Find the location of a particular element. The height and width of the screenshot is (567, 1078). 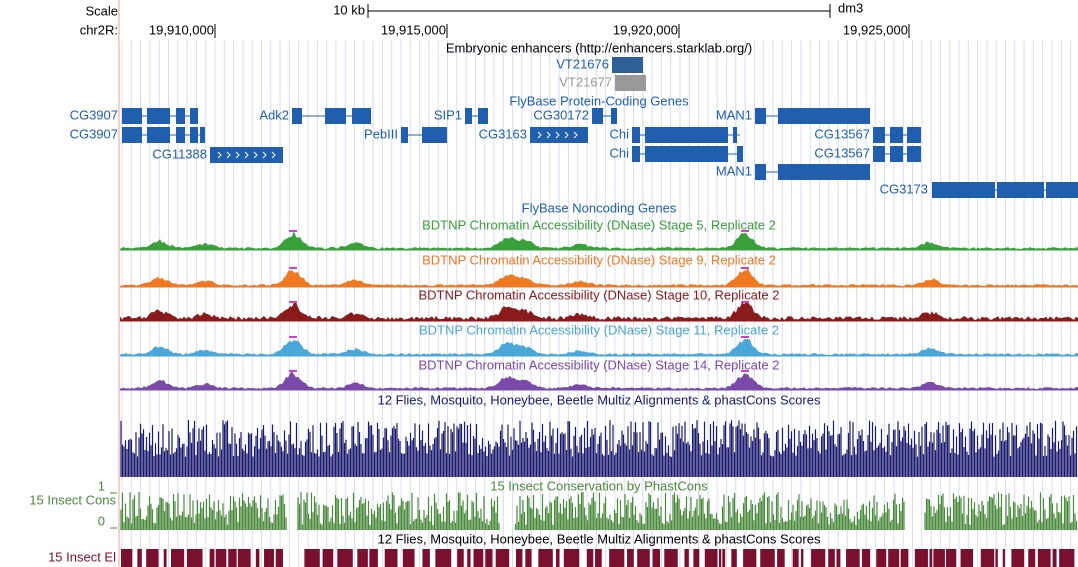

gene-label: CG3907 is located at coordinates (94, 114).